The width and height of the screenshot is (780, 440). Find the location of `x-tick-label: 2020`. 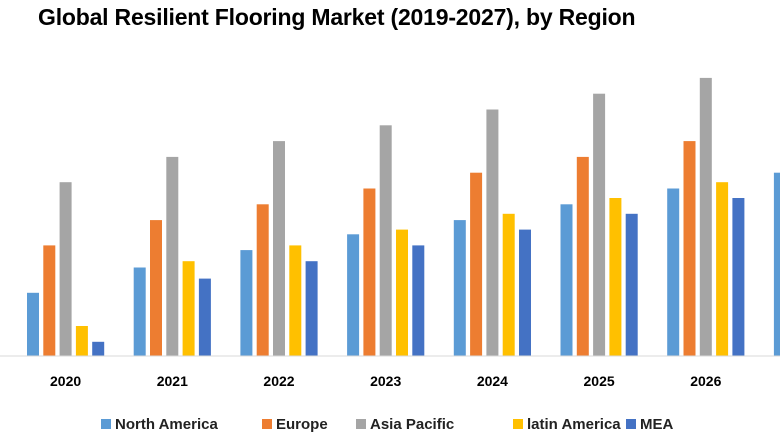

x-tick-label: 2020 is located at coordinates (65, 381).